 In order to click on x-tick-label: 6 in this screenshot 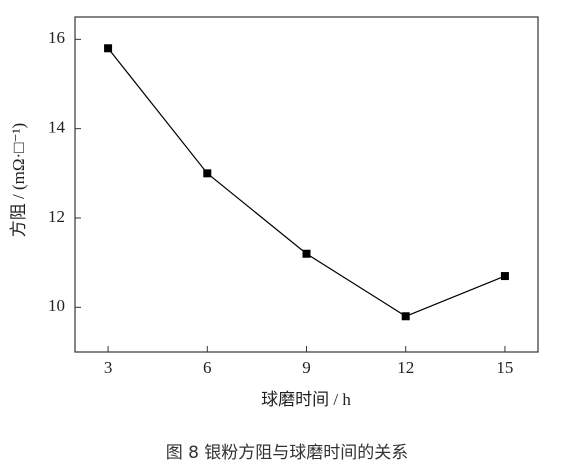, I will do `click(207, 367)`.